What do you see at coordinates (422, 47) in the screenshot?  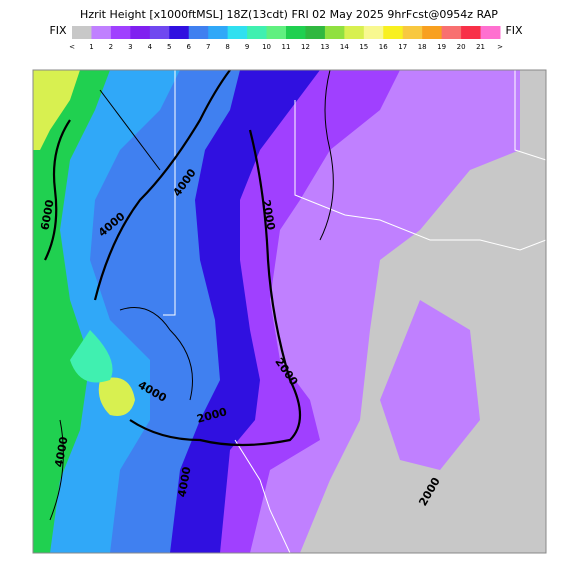 I see `colorbar-label: 18` at bounding box center [422, 47].